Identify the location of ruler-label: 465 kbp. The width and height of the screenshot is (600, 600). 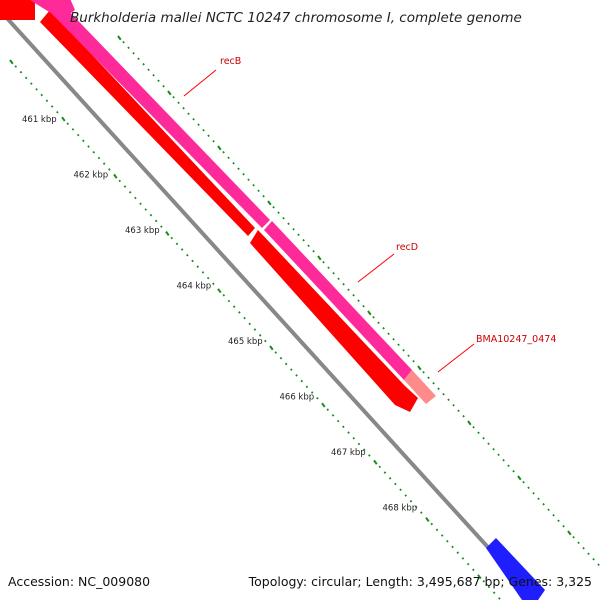
(245, 342).